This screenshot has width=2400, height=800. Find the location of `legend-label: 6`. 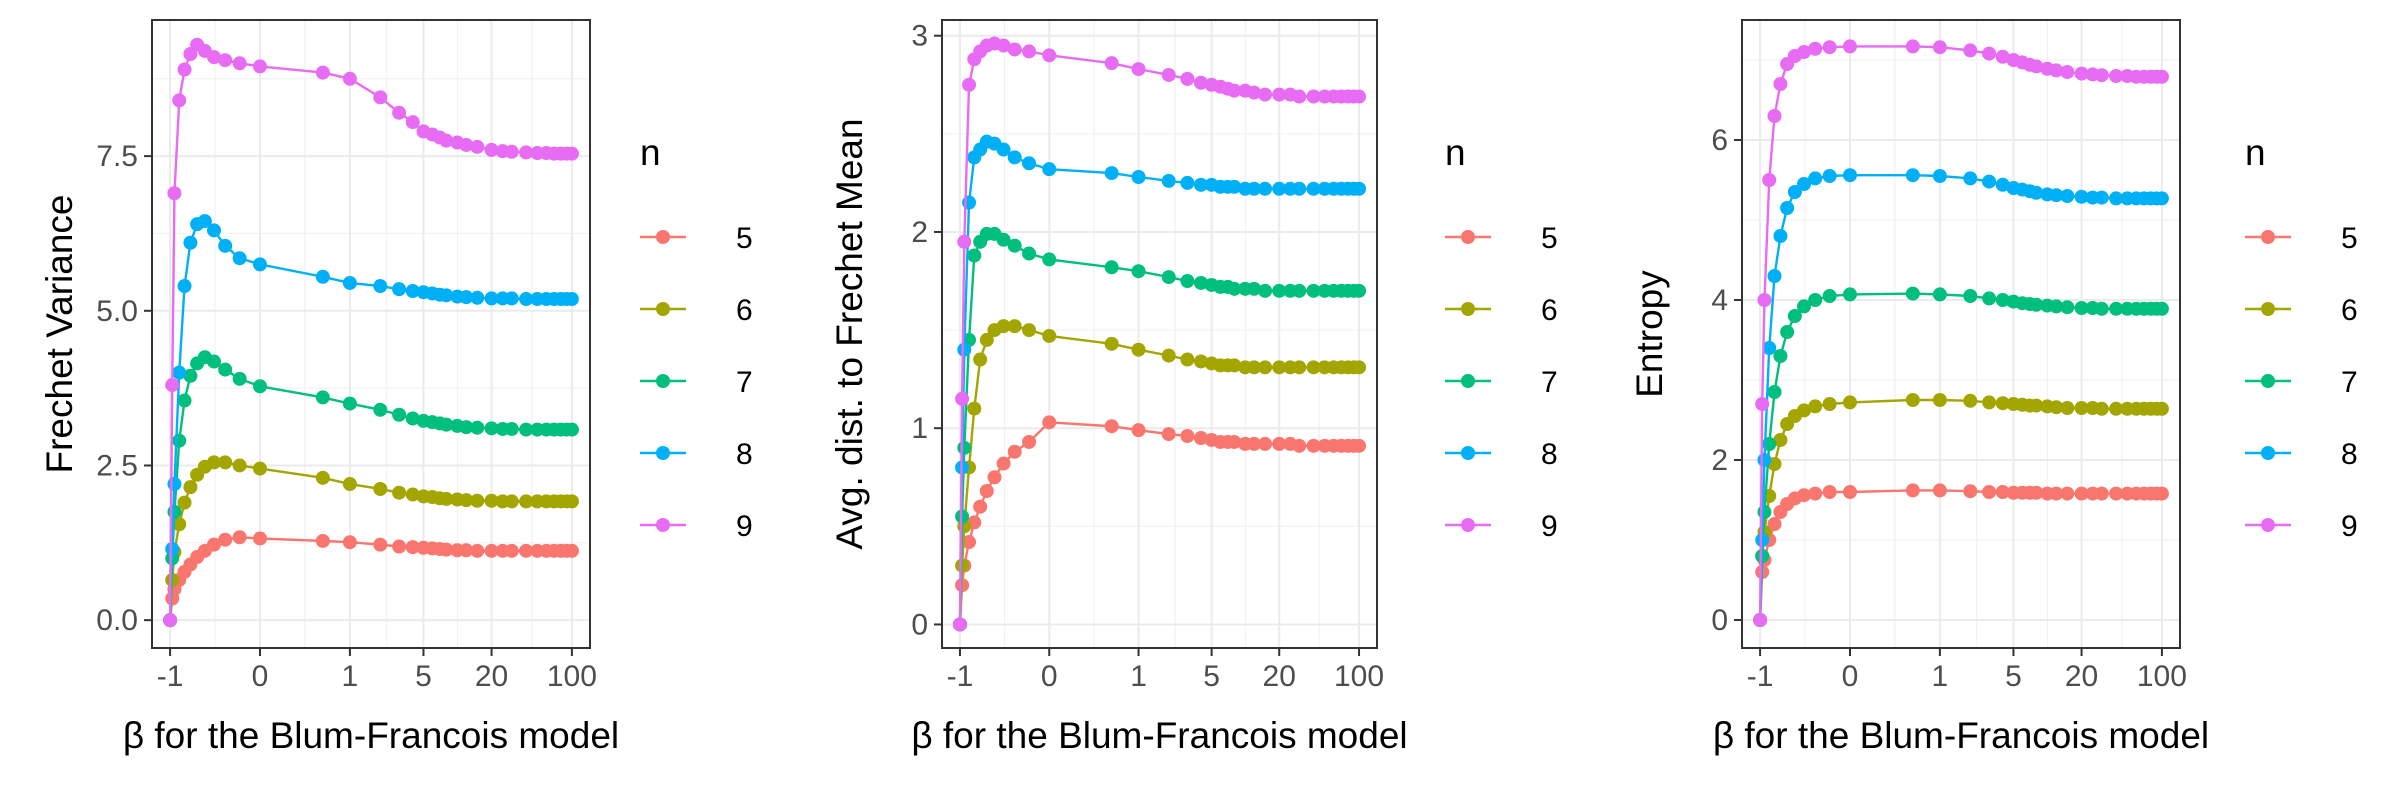

legend-label: 6 is located at coordinates (744, 310).